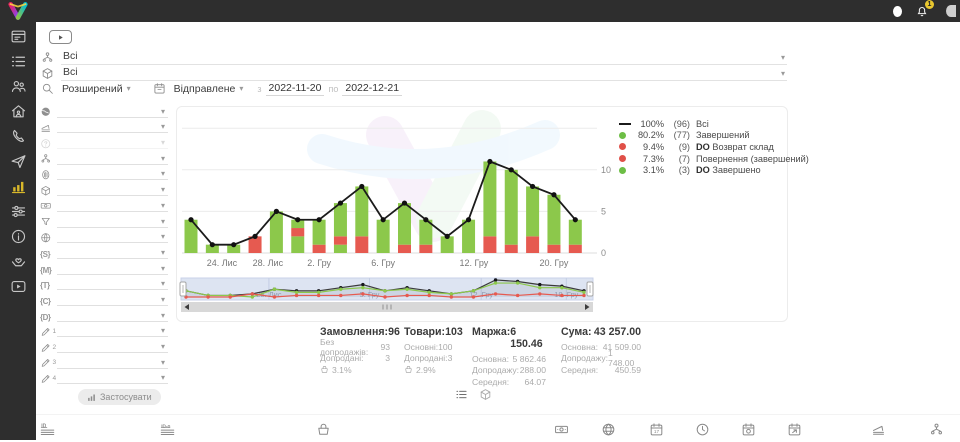  Describe the element at coordinates (714, 159) in the screenshot. I see `legend-item: 7.3% (7) Повернення (завершений)` at that location.